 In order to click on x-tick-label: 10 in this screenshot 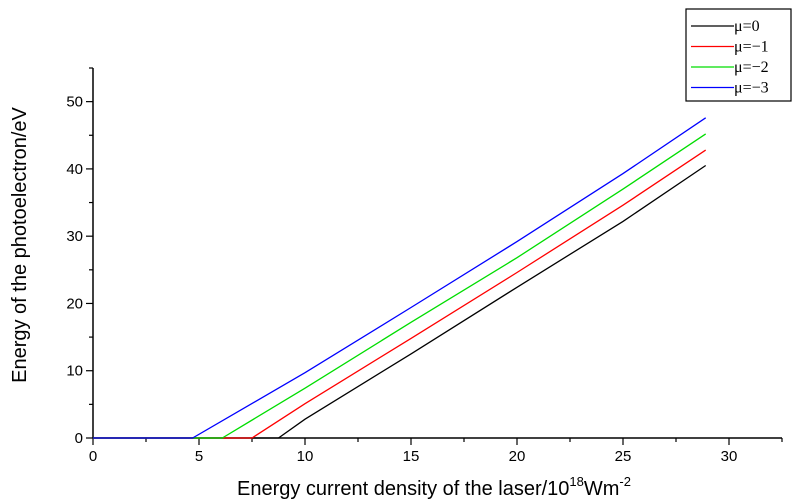, I will do `click(305, 456)`.